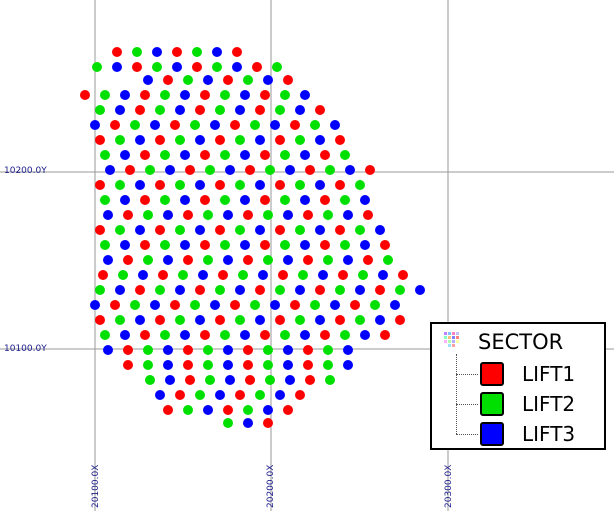 The height and width of the screenshot is (511, 614). Describe the element at coordinates (518, 386) in the screenshot. I see `sector-legend: SECTOR LIFT1 LIFT2 LIFT3` at that location.